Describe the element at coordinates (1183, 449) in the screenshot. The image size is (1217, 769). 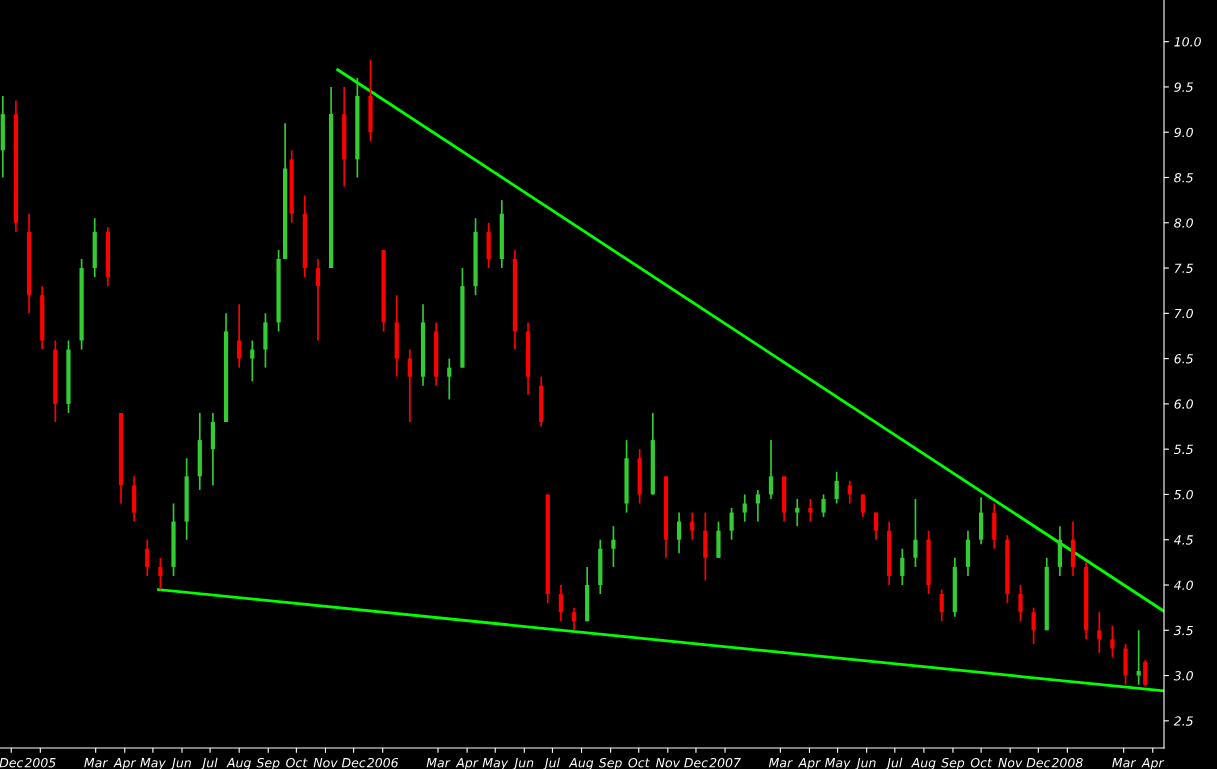
I see `y-tick-label: 5.5` at that location.